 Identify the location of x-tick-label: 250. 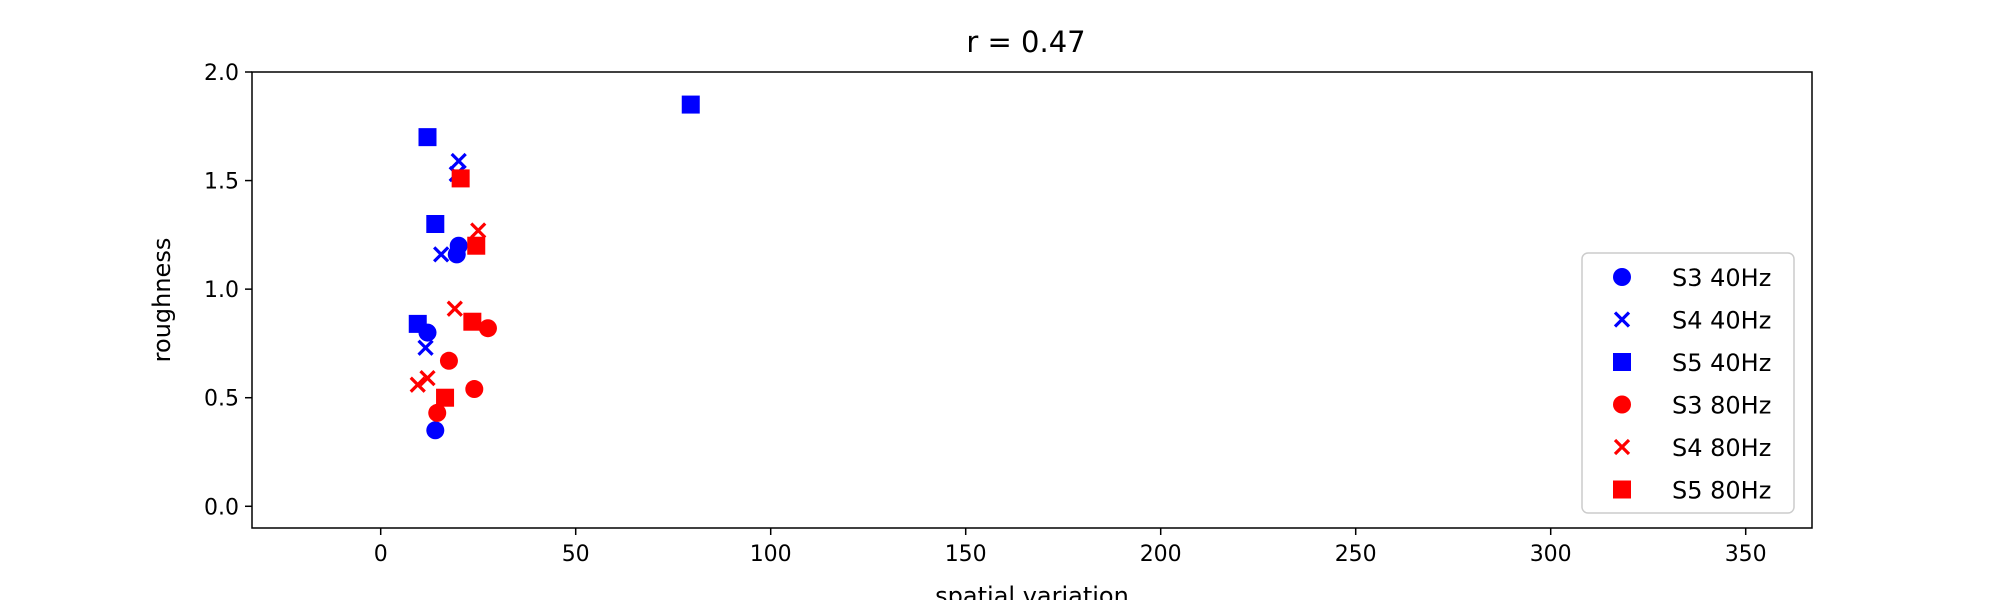
(1356, 554).